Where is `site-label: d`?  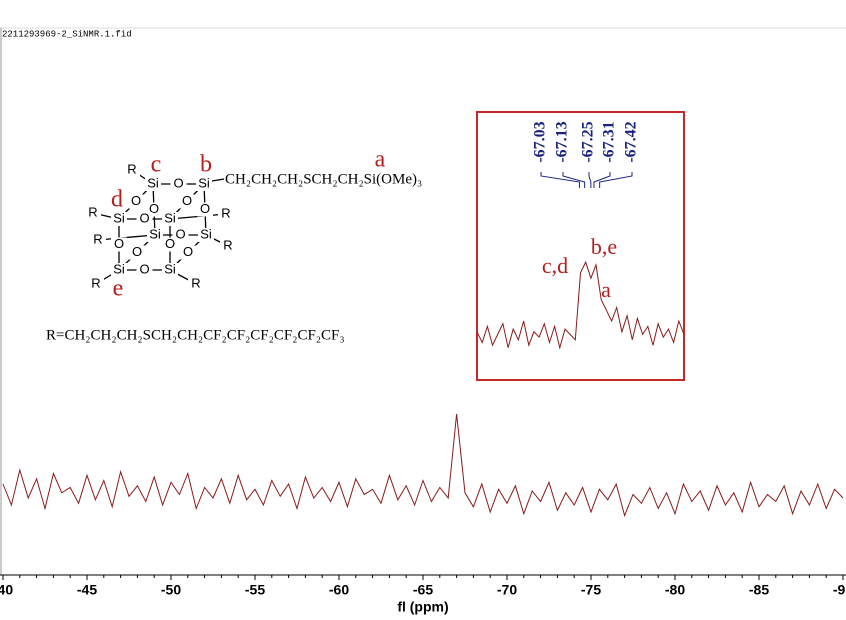
site-label: d is located at coordinates (117, 200).